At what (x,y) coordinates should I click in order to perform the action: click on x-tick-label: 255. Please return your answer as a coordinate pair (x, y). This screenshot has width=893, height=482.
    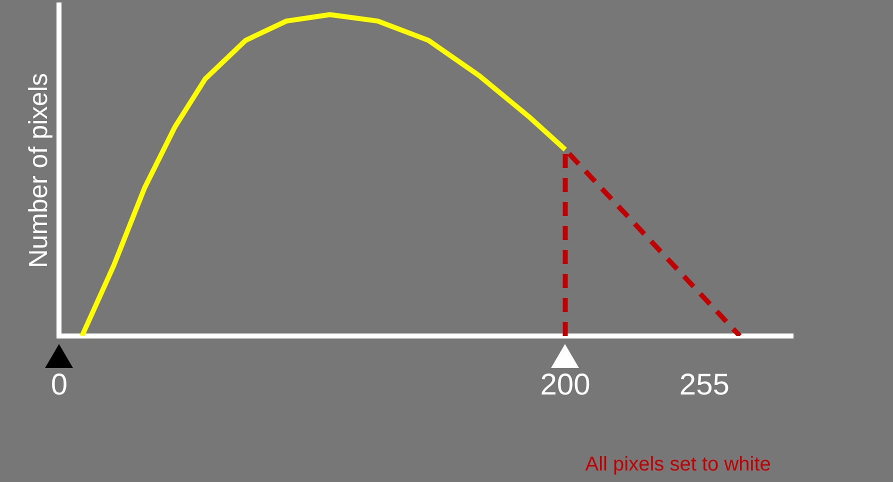
    Looking at the image, I should click on (704, 385).